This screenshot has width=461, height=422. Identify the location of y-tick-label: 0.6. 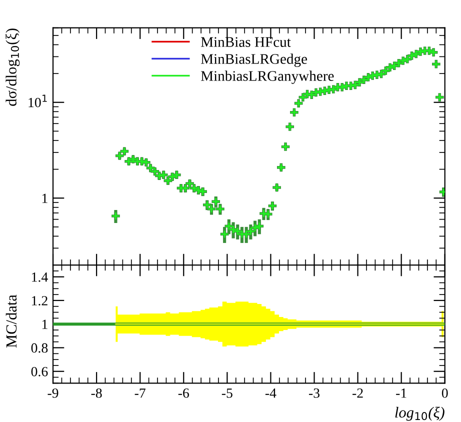
(39, 371).